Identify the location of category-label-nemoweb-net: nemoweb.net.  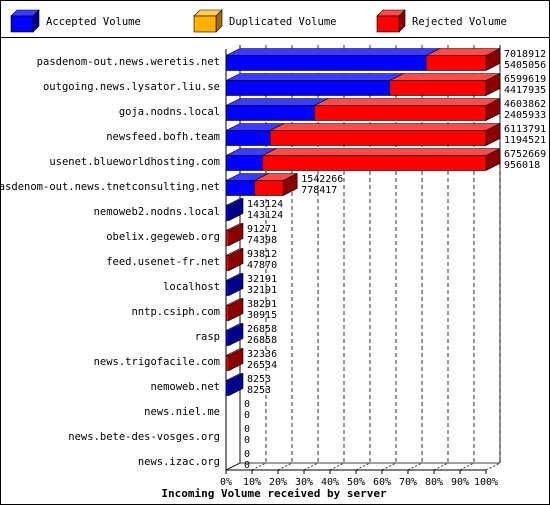
(185, 387).